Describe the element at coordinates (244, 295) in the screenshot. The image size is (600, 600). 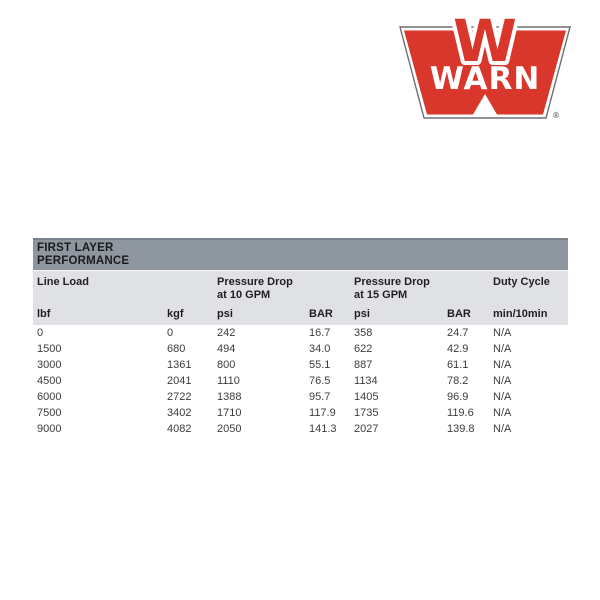
I see `header-pd10-line2: at 10 GPM` at that location.